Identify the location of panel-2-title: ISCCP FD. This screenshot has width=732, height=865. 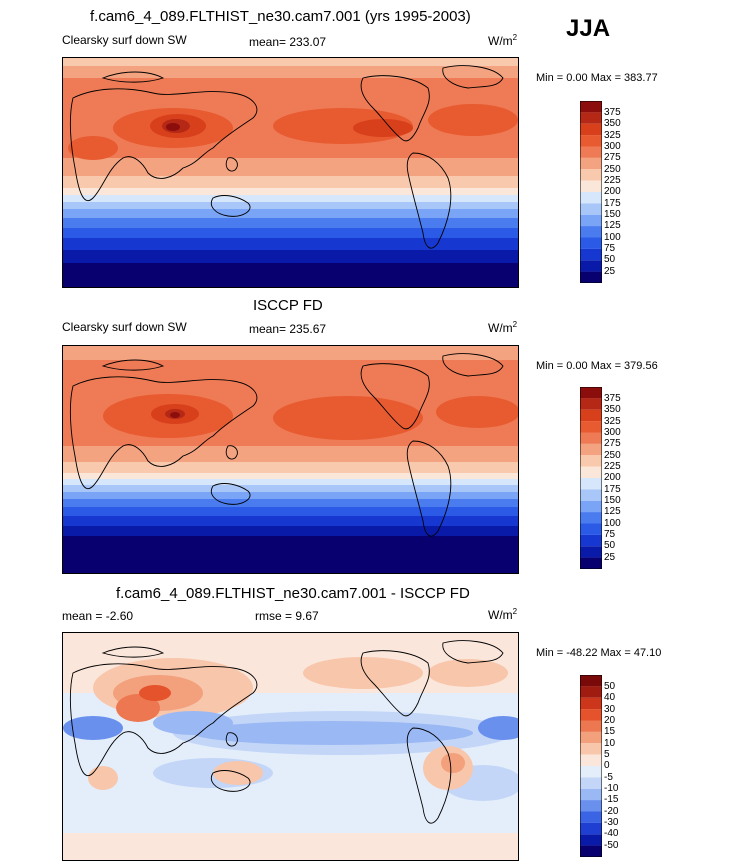
(288, 305).